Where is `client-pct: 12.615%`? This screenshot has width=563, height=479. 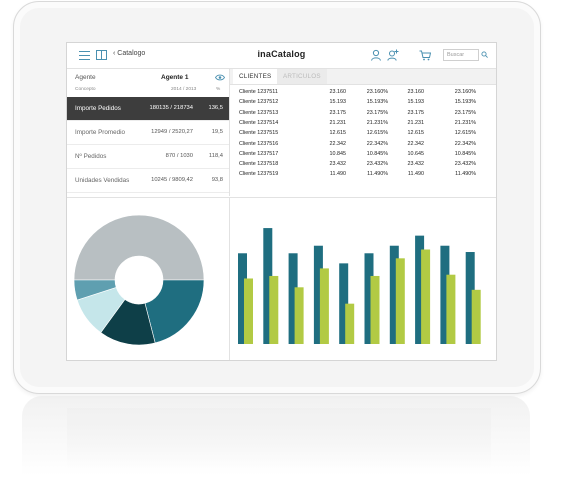 client-pct: 12.615% is located at coordinates (377, 133).